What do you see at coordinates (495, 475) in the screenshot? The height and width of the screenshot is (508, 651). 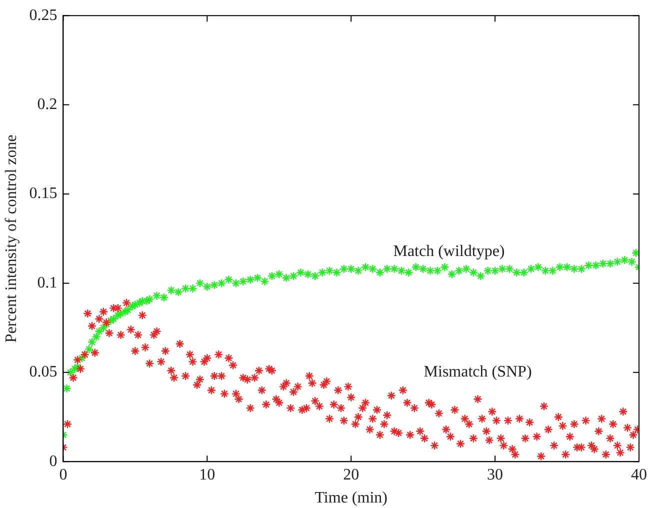 I see `x-tick-label: 30` at bounding box center [495, 475].